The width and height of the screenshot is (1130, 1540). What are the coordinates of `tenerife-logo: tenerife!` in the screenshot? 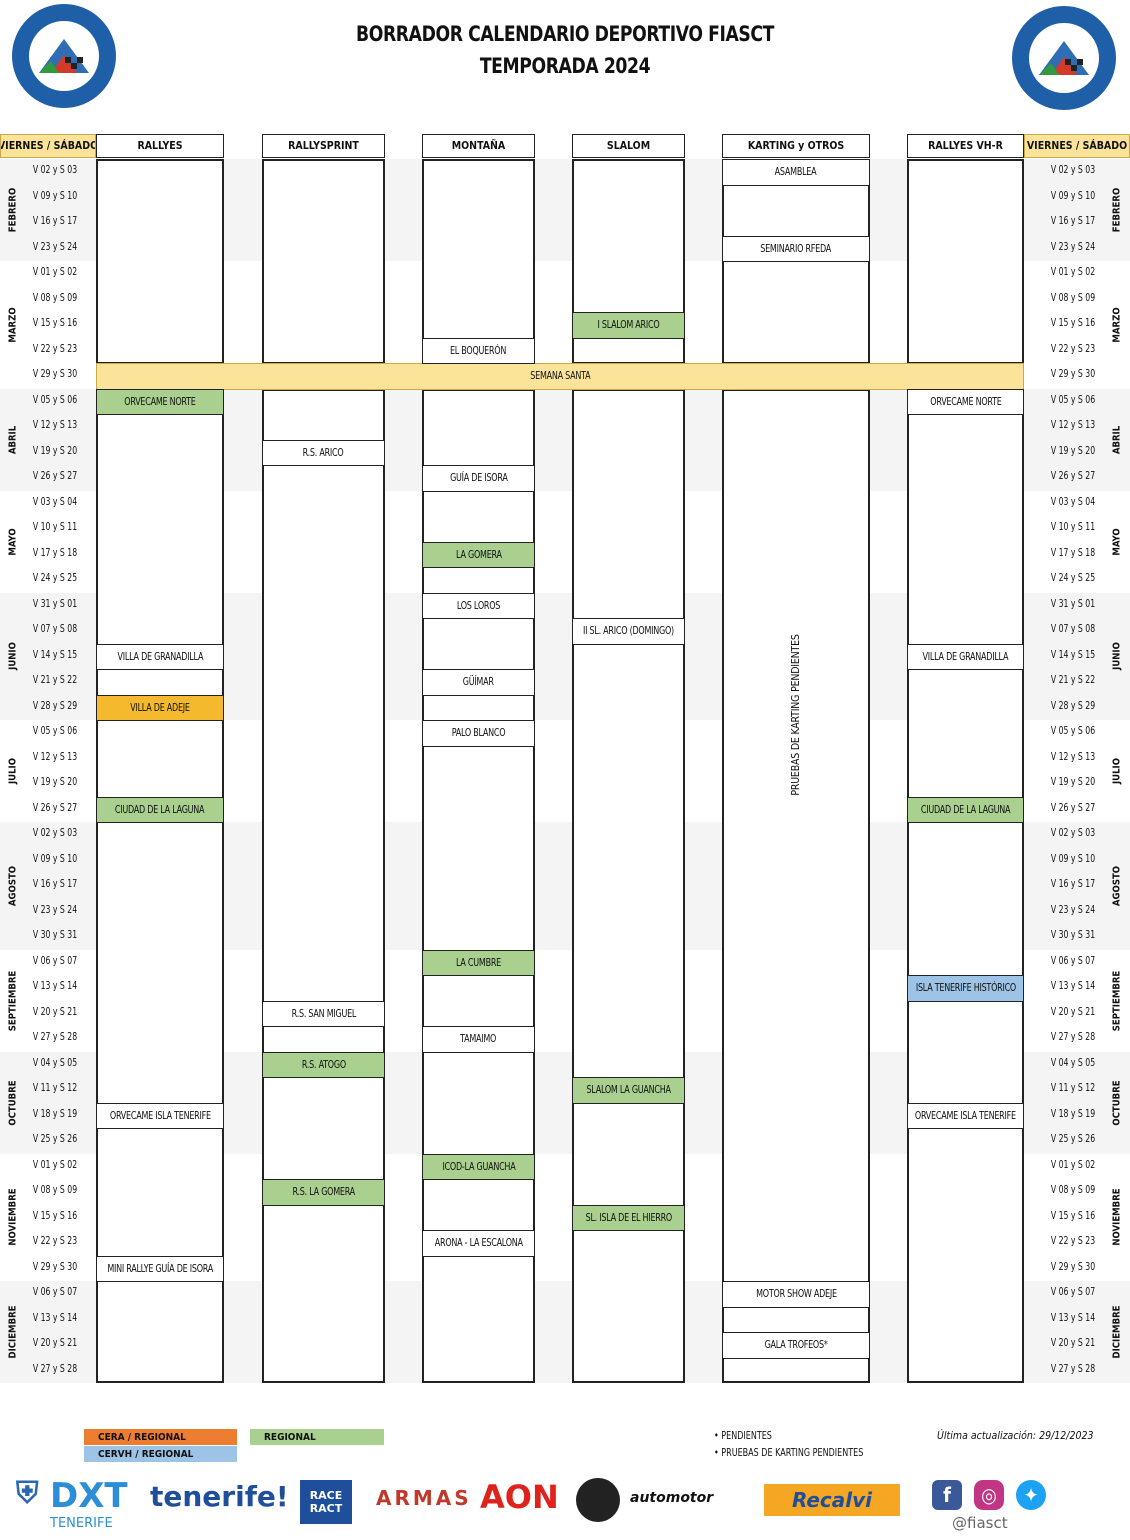 It's located at (219, 1496).